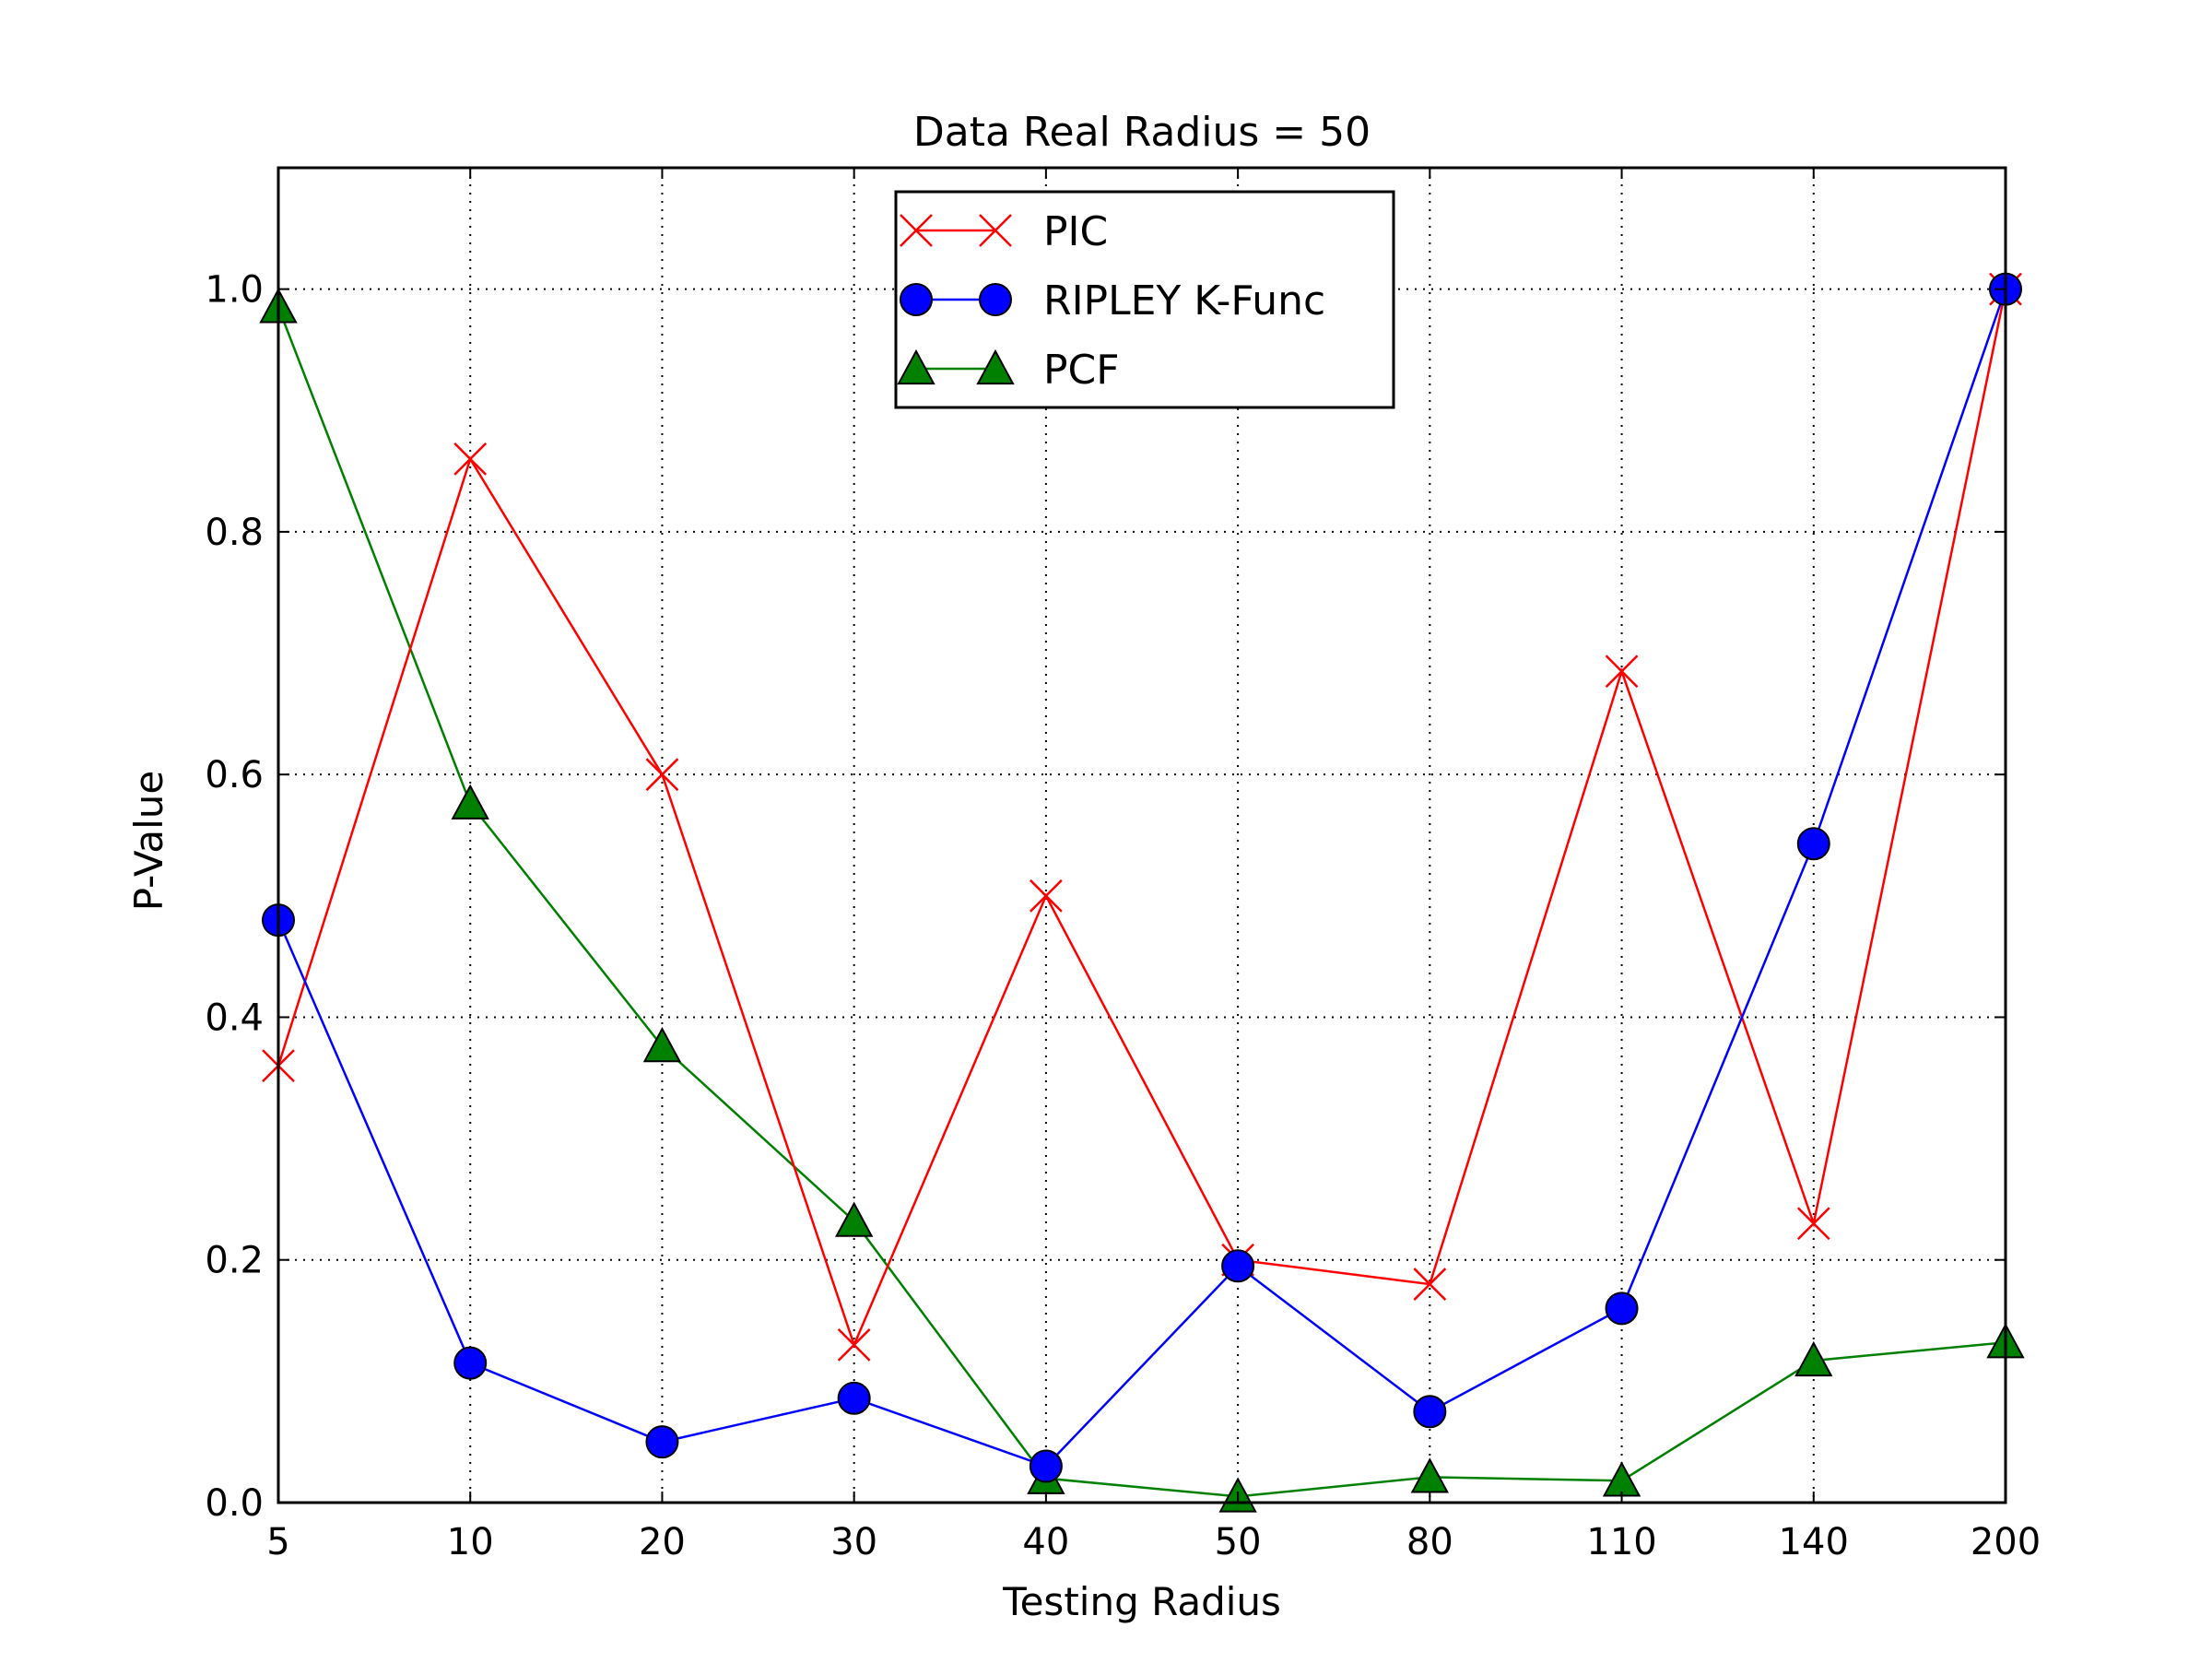 This screenshot has width=2212, height=1663. I want to click on x-axis-label: Testing Radius, so click(1141, 1601).